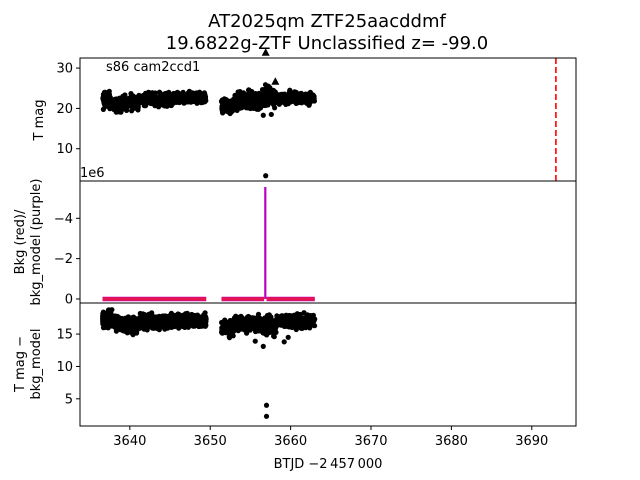  Describe the element at coordinates (64, 335) in the screenshot. I see `y-tick-label: 15` at that location.